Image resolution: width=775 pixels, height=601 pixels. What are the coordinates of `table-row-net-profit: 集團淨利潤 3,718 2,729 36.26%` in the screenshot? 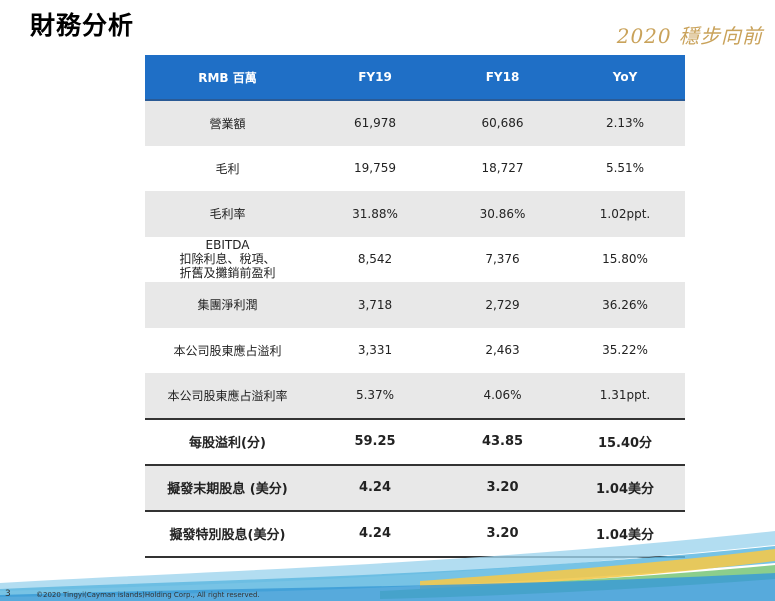 It's located at (415, 305).